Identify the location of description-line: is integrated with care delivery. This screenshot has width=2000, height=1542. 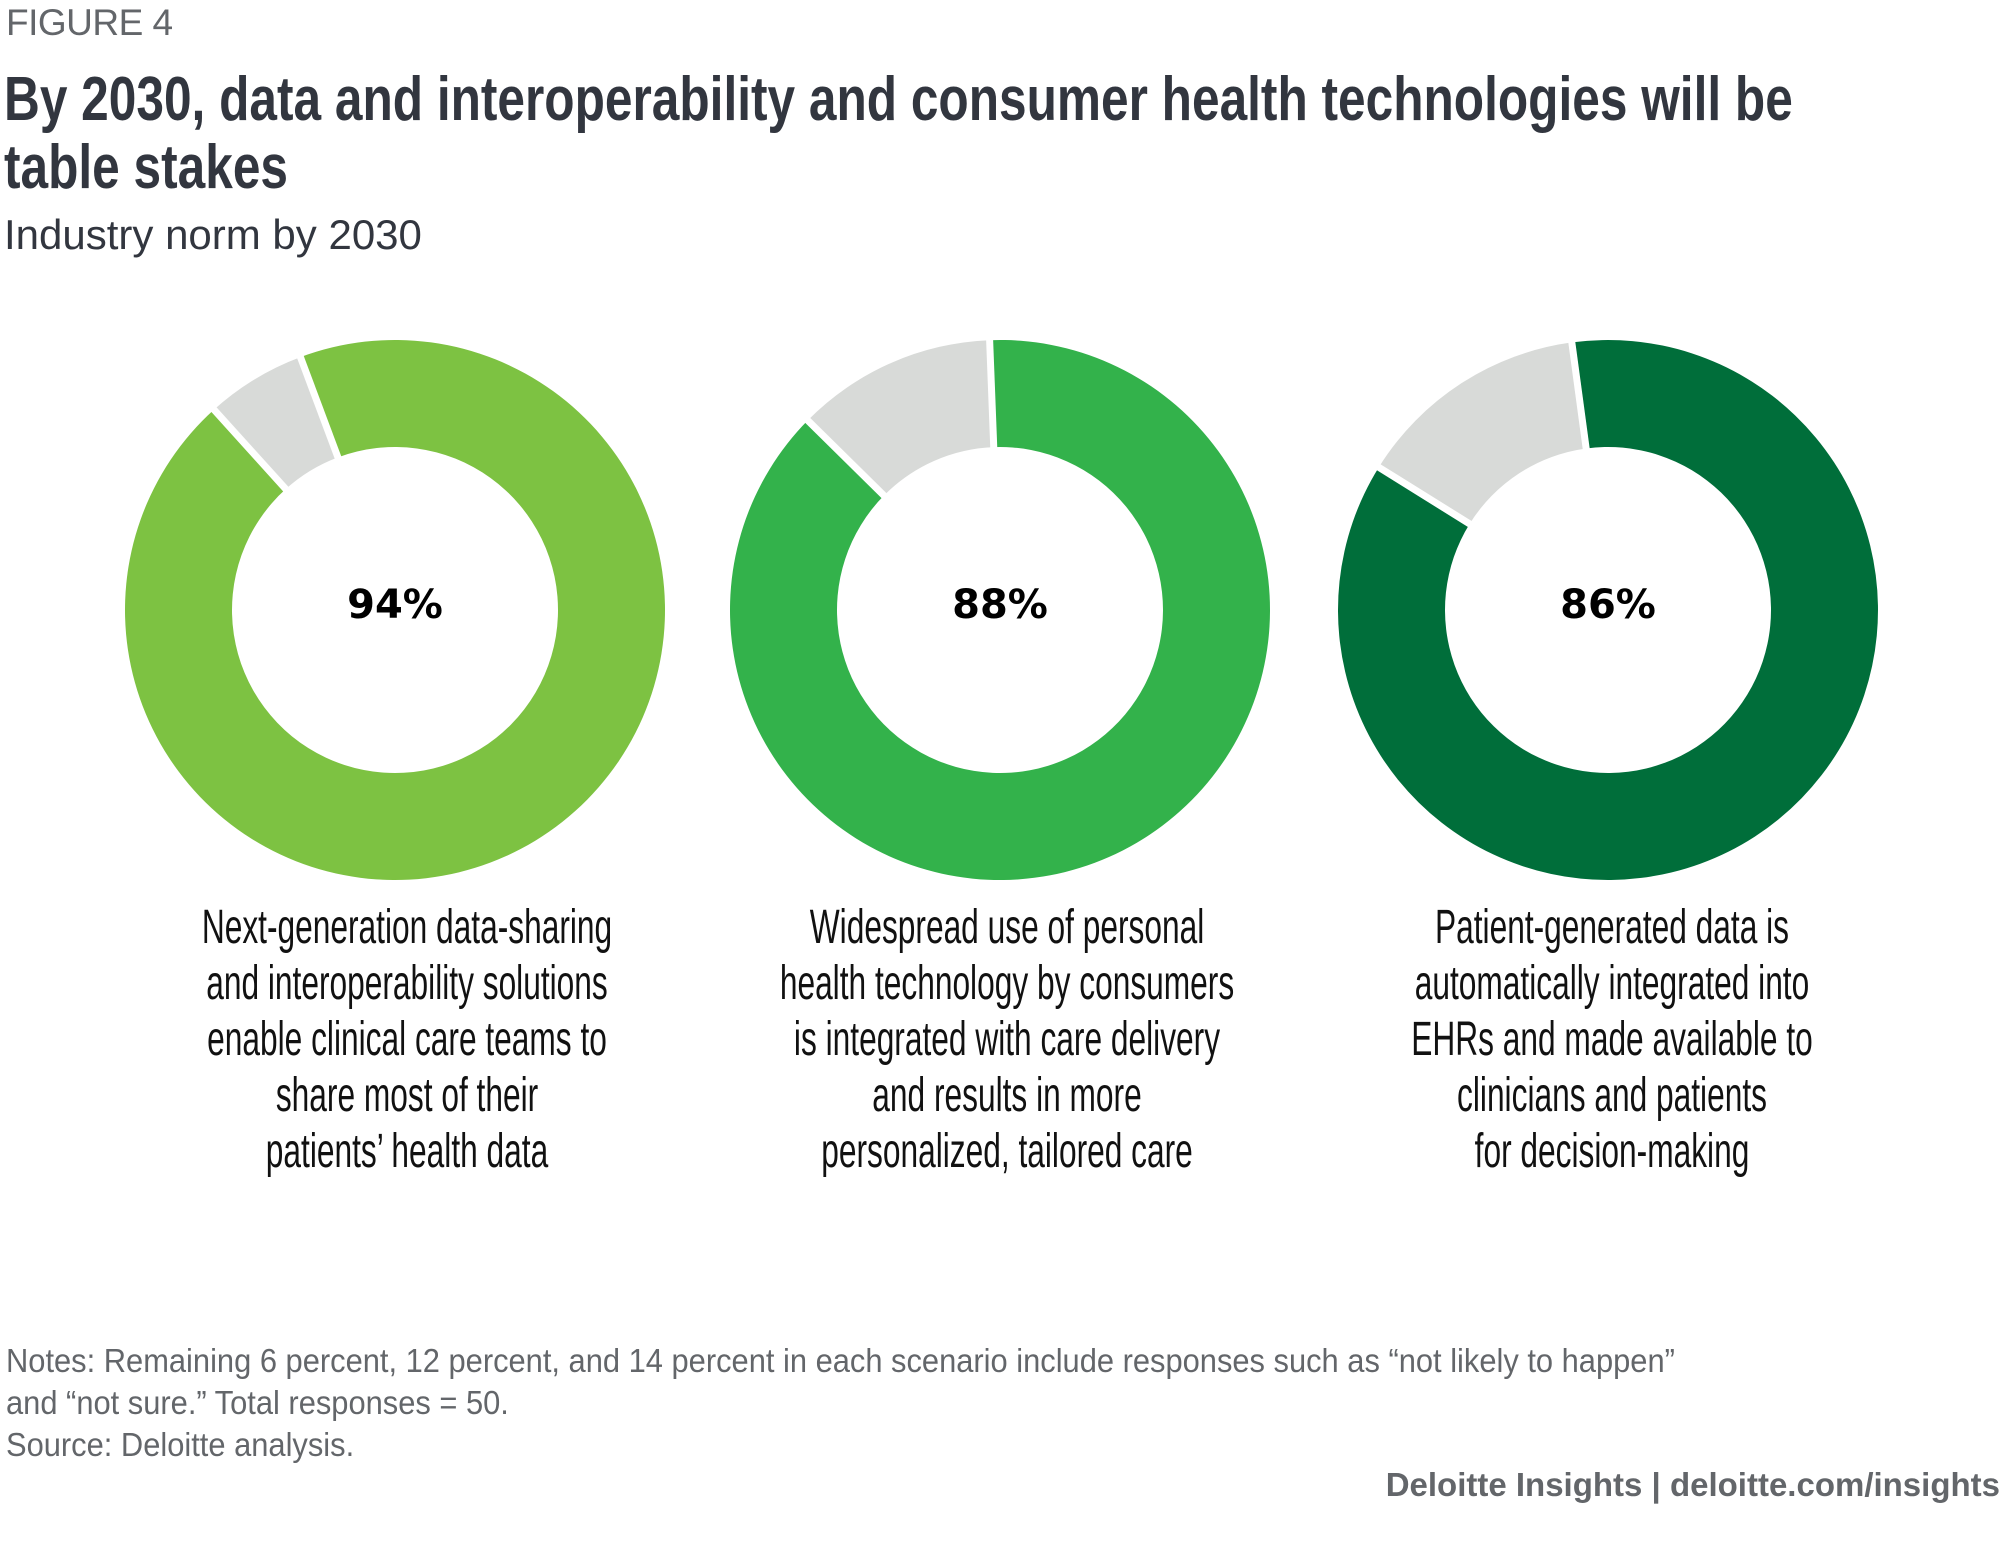
(1007, 1039).